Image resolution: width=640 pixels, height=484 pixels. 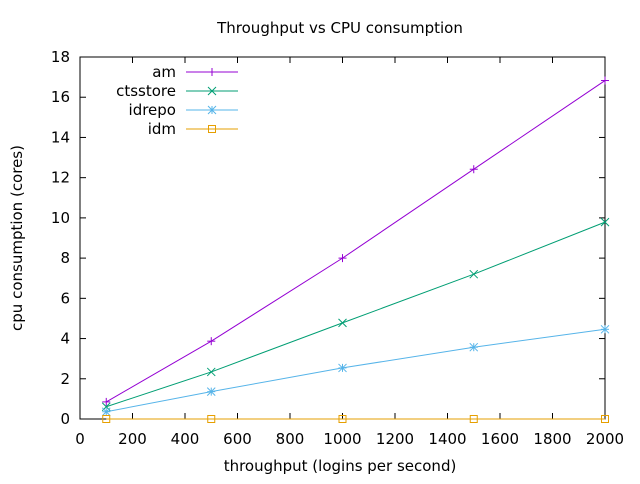 What do you see at coordinates (395, 439) in the screenshot?
I see `x-tick-label: 1200` at bounding box center [395, 439].